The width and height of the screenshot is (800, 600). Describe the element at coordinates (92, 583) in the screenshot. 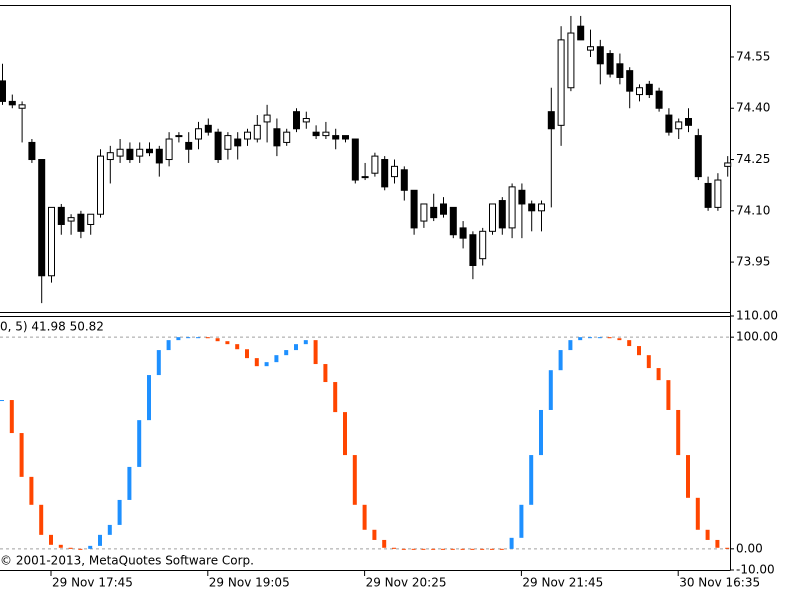

I see `x-tick-label: 29 Nov 17:45` at that location.